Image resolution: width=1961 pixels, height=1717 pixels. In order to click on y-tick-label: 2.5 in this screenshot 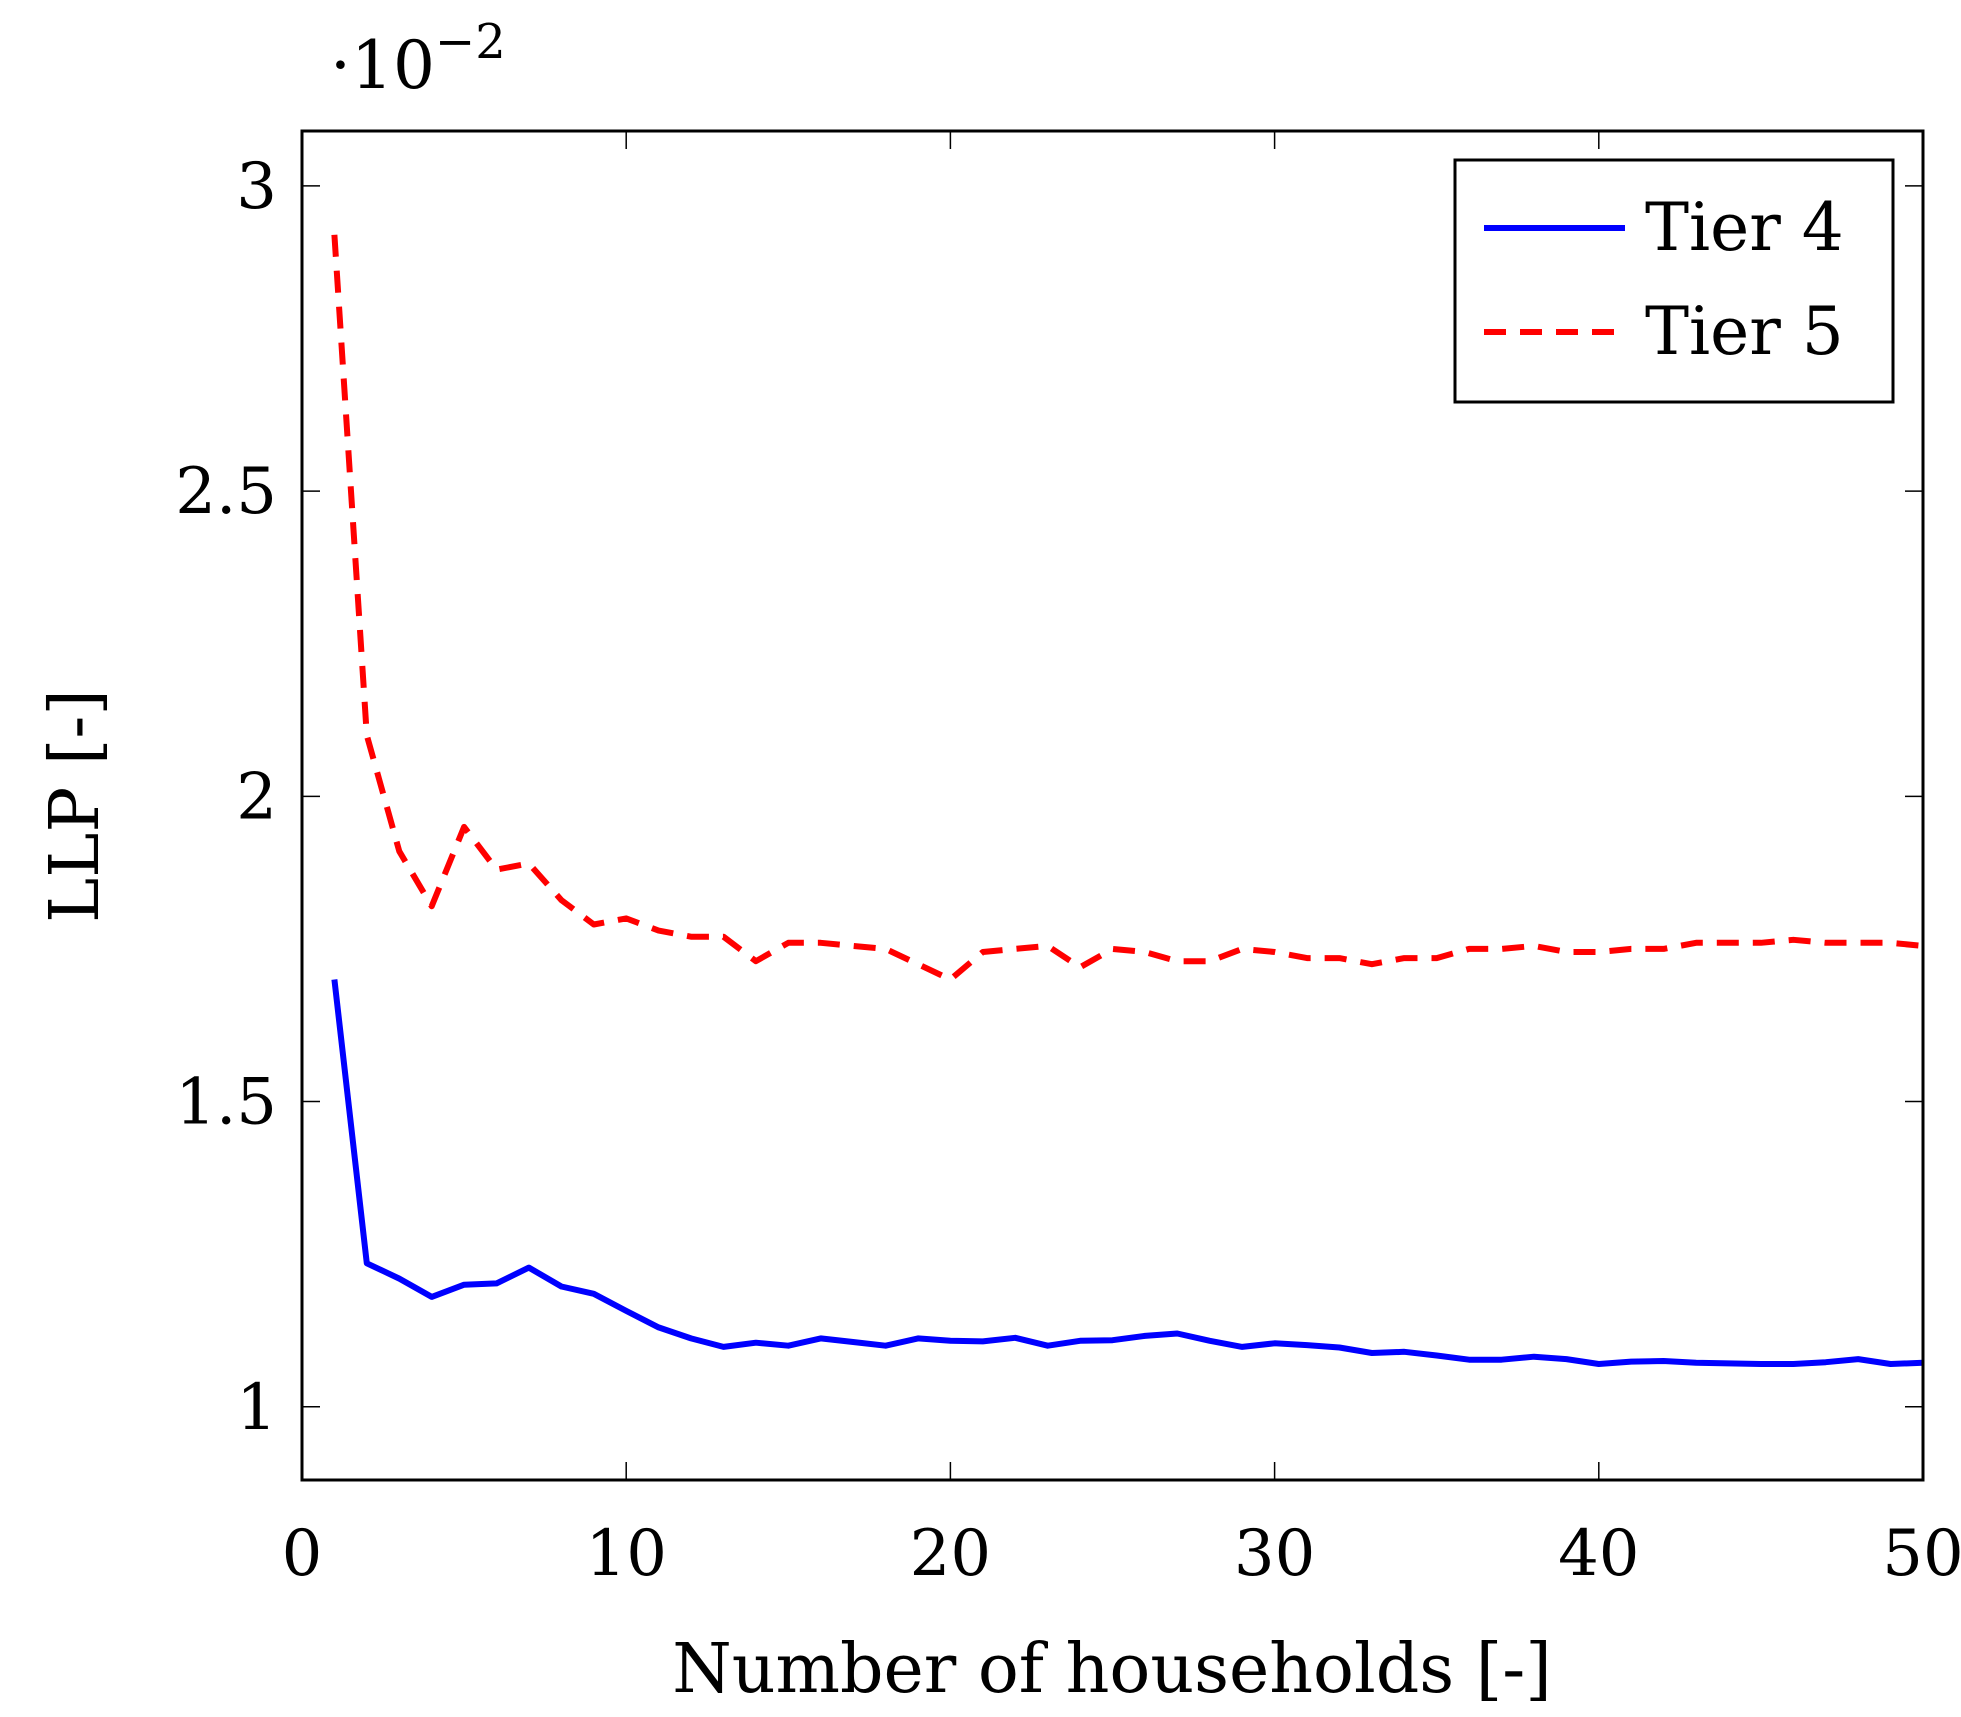, I will do `click(226, 492)`.